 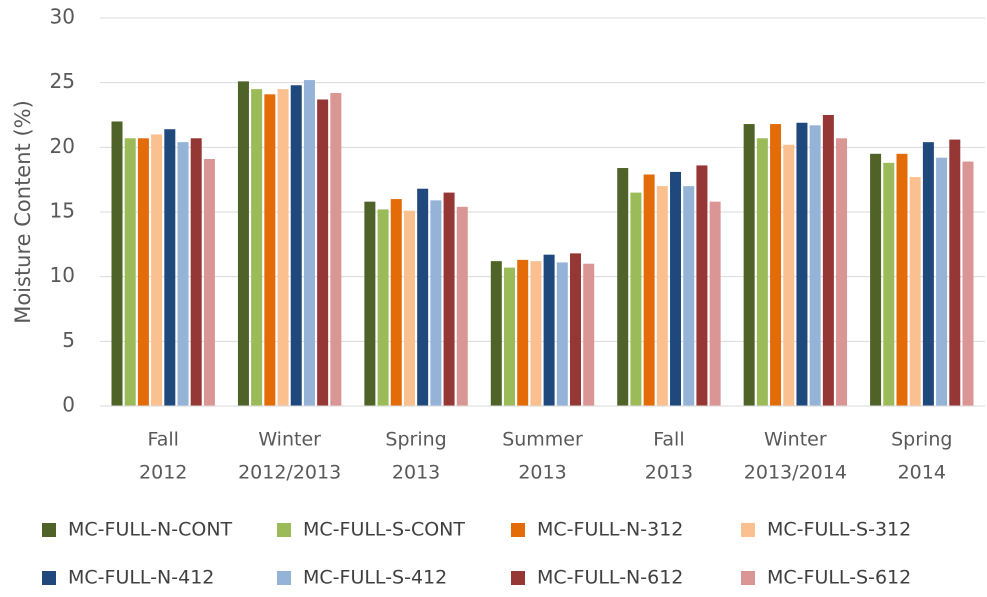 I want to click on x-tick-label: 2014, so click(x=922, y=473).